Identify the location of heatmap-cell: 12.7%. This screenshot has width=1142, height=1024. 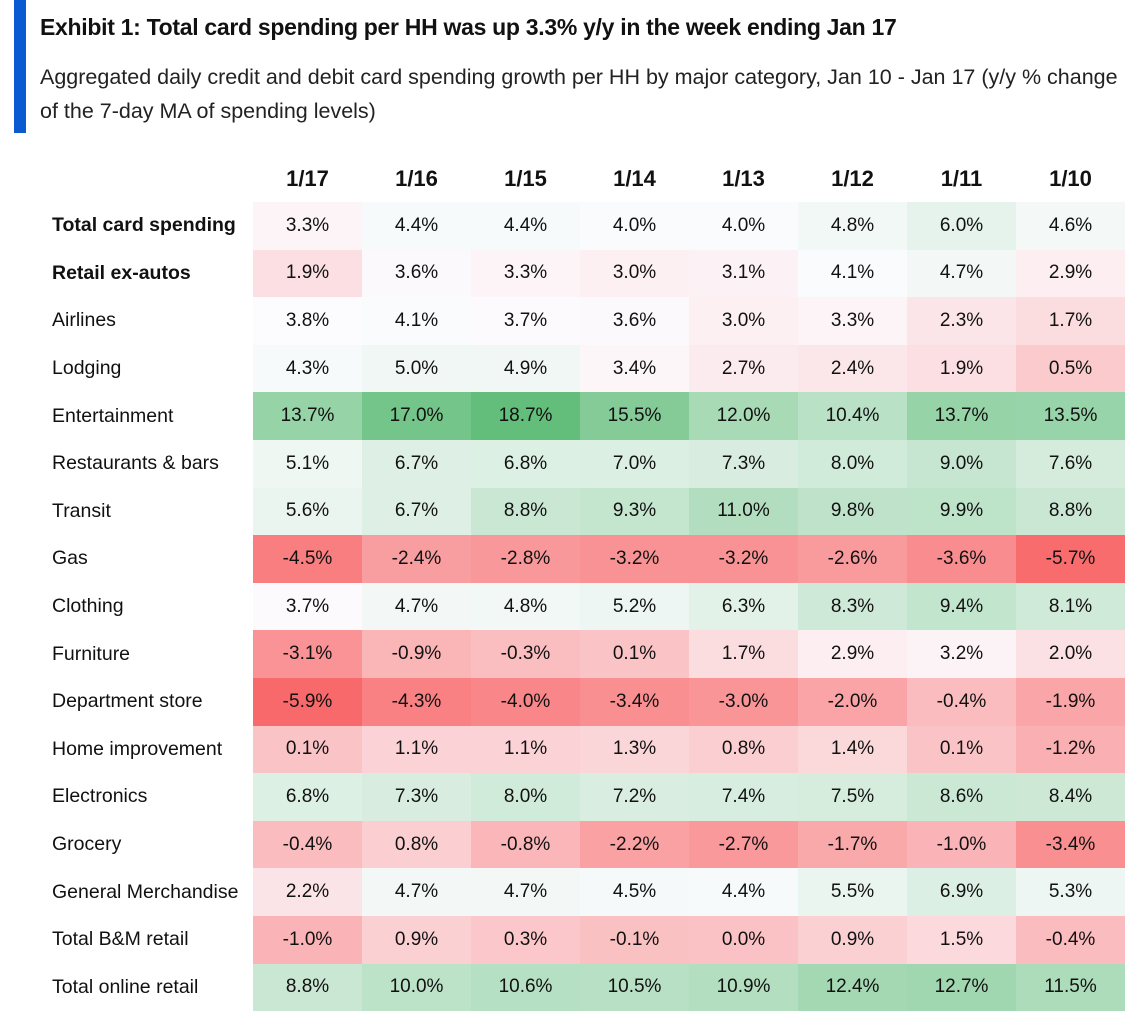
(961, 987).